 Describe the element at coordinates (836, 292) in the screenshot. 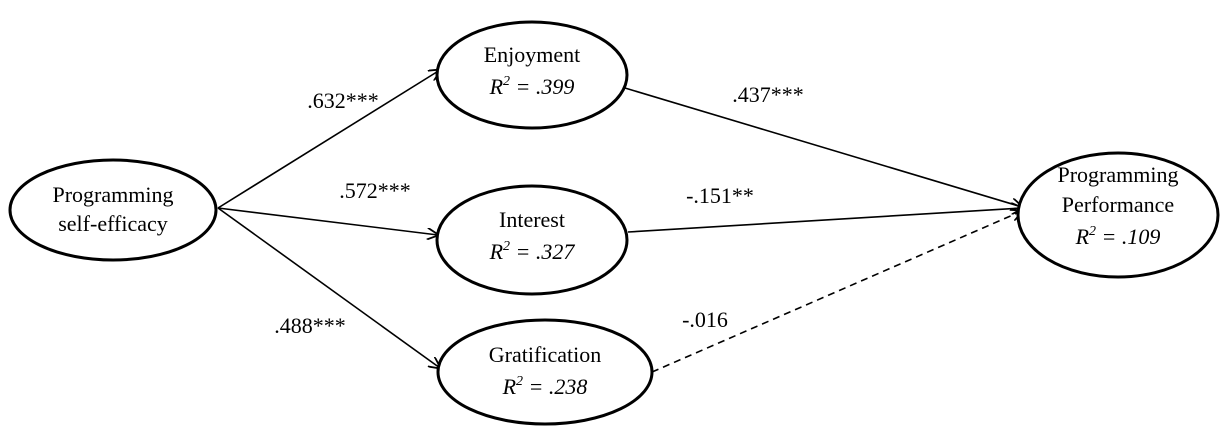

I see `edge-dashed` at that location.